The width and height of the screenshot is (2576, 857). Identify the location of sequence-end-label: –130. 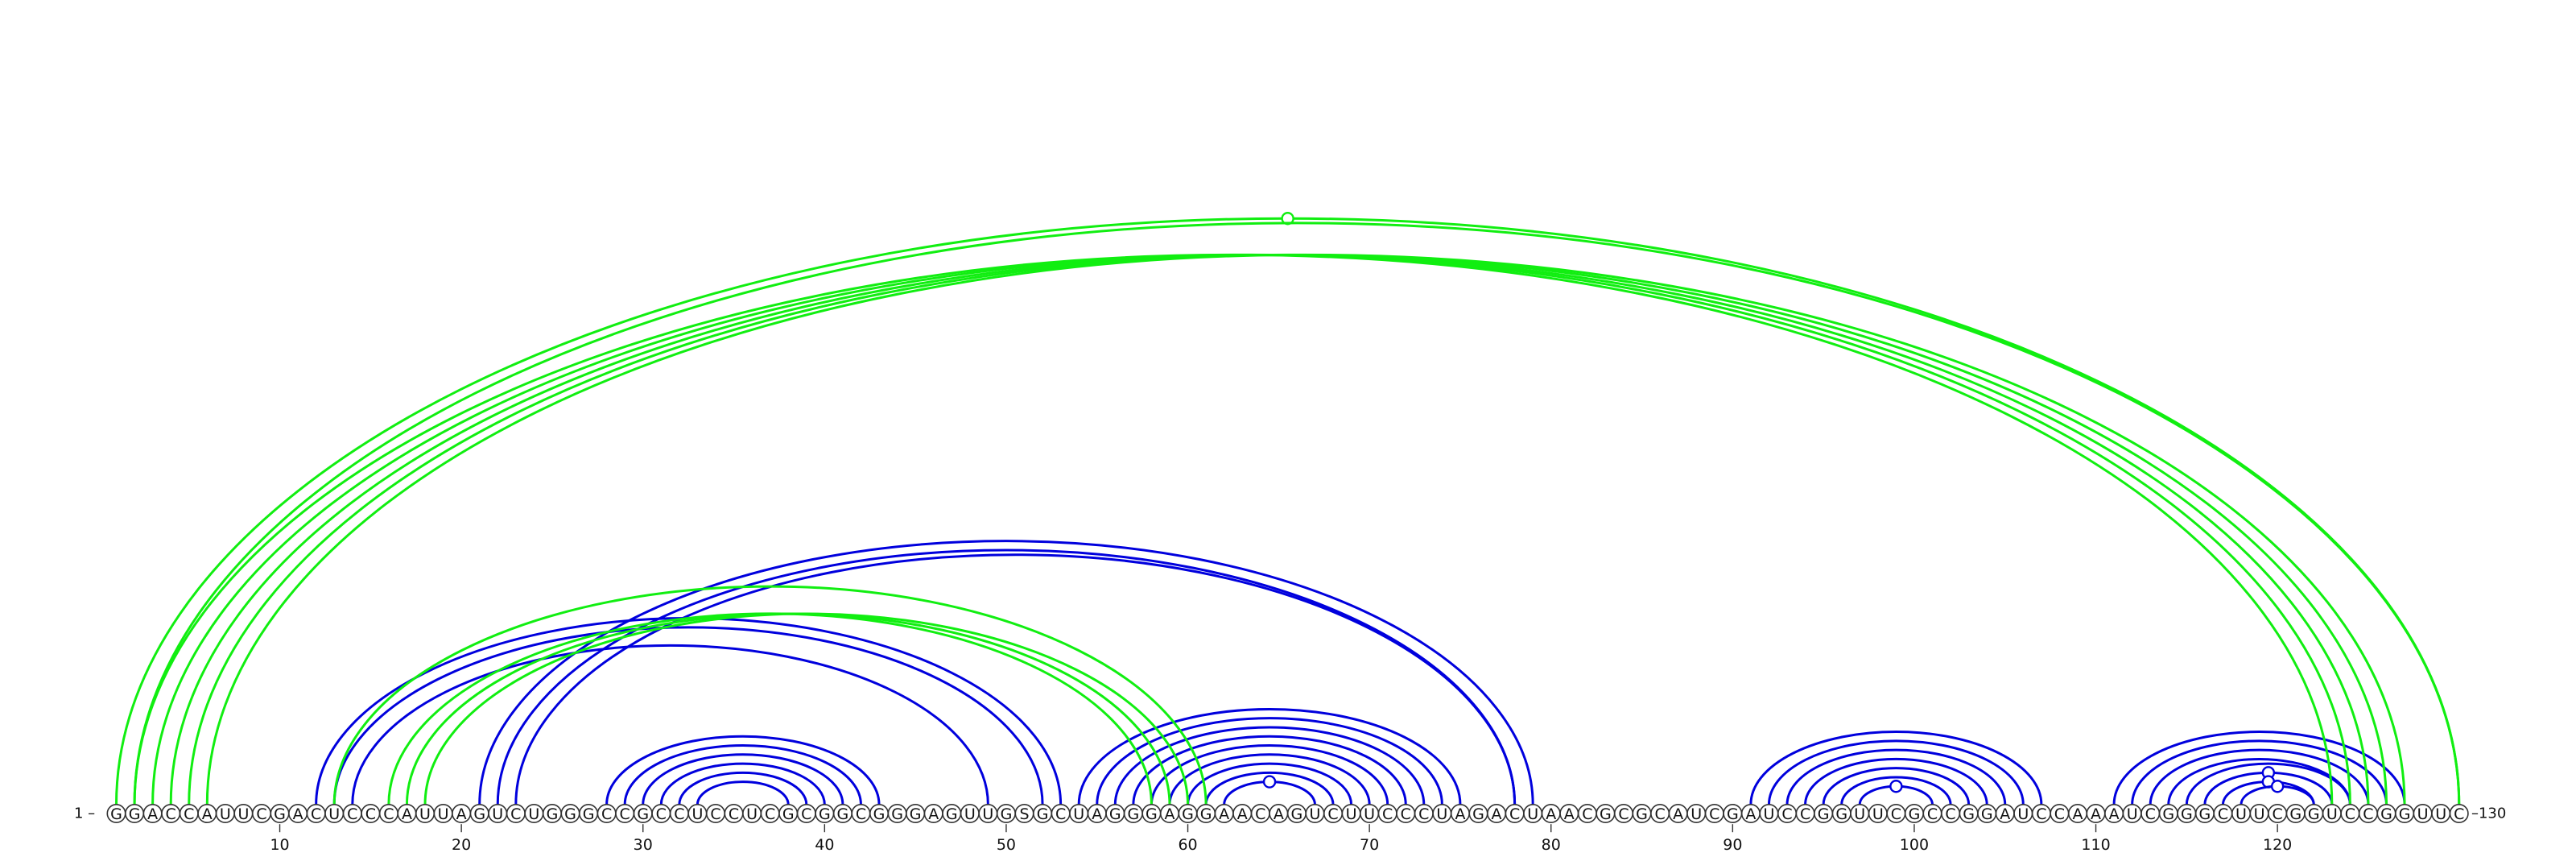
(2488, 813).